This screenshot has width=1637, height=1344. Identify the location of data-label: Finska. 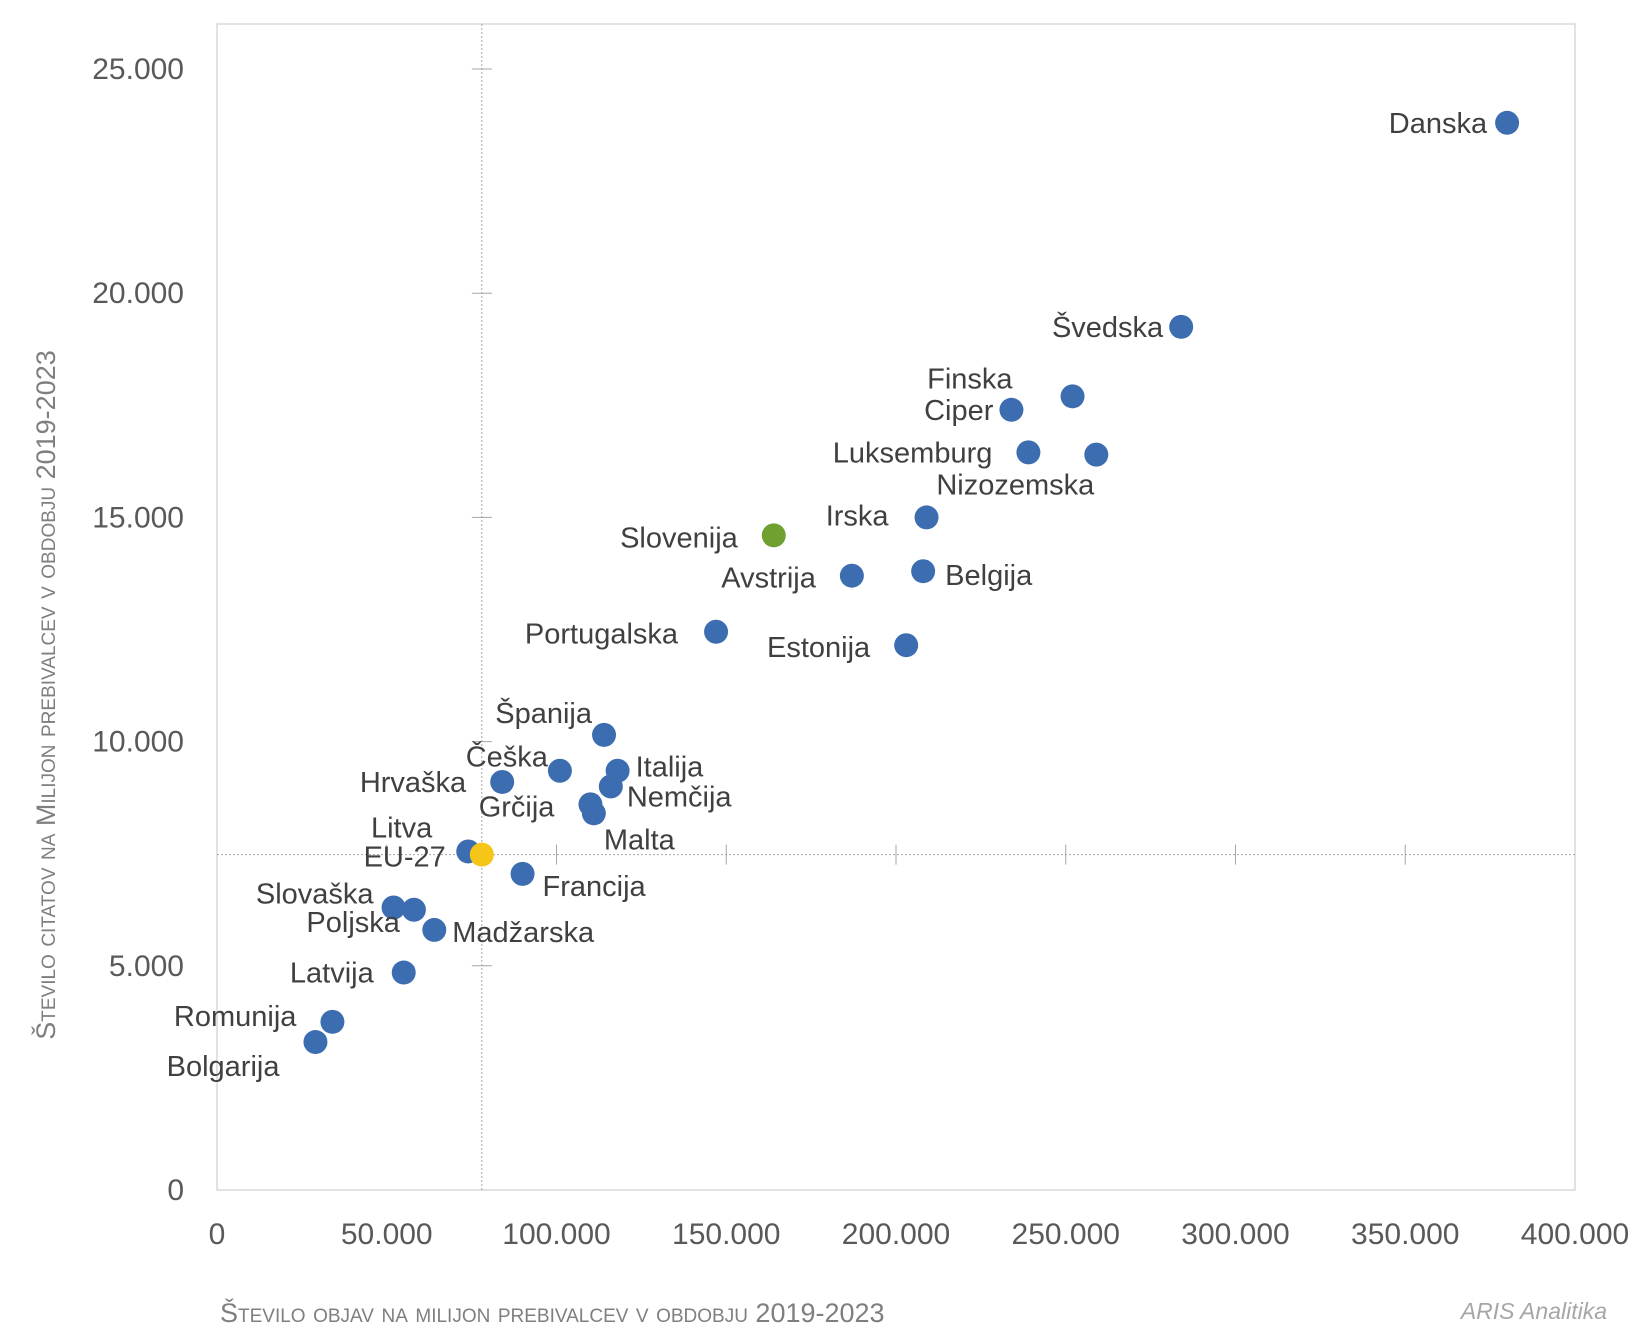
(970, 379).